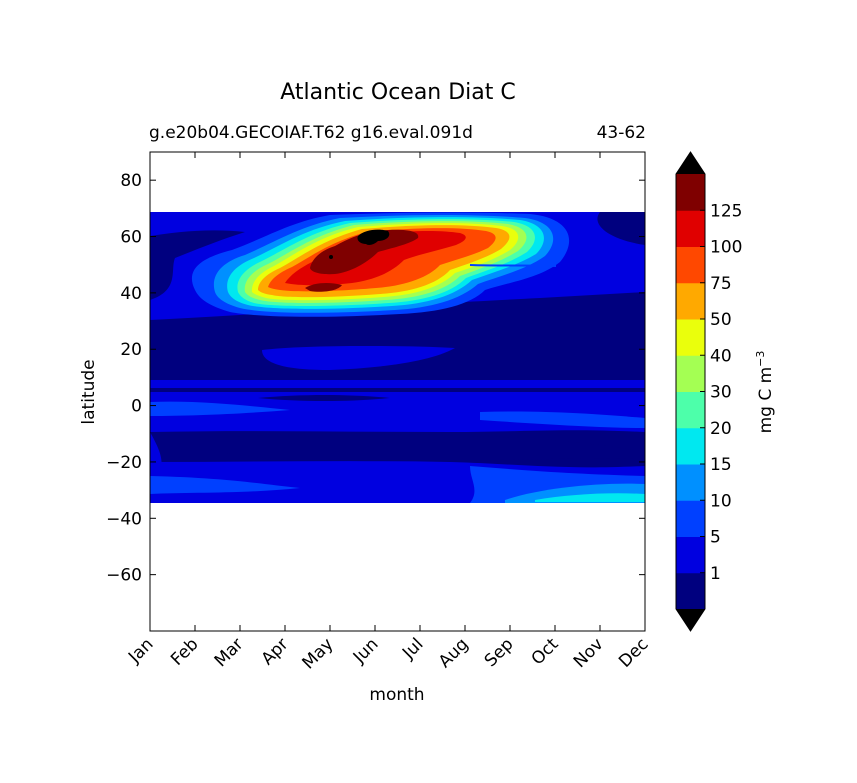 Image resolution: width=857 pixels, height=783 pixels. Describe the element at coordinates (364, 252) in the screenshot. I see `contour-level-125-150-bloom-a` at that location.